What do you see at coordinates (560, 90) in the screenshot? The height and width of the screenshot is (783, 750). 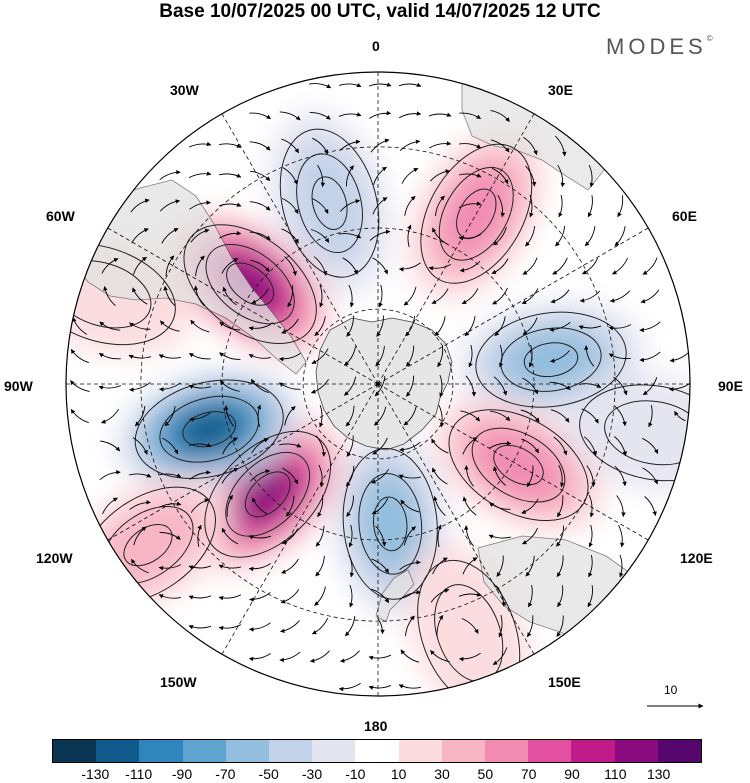 I see `lon-label-30e: 30E` at bounding box center [560, 90].